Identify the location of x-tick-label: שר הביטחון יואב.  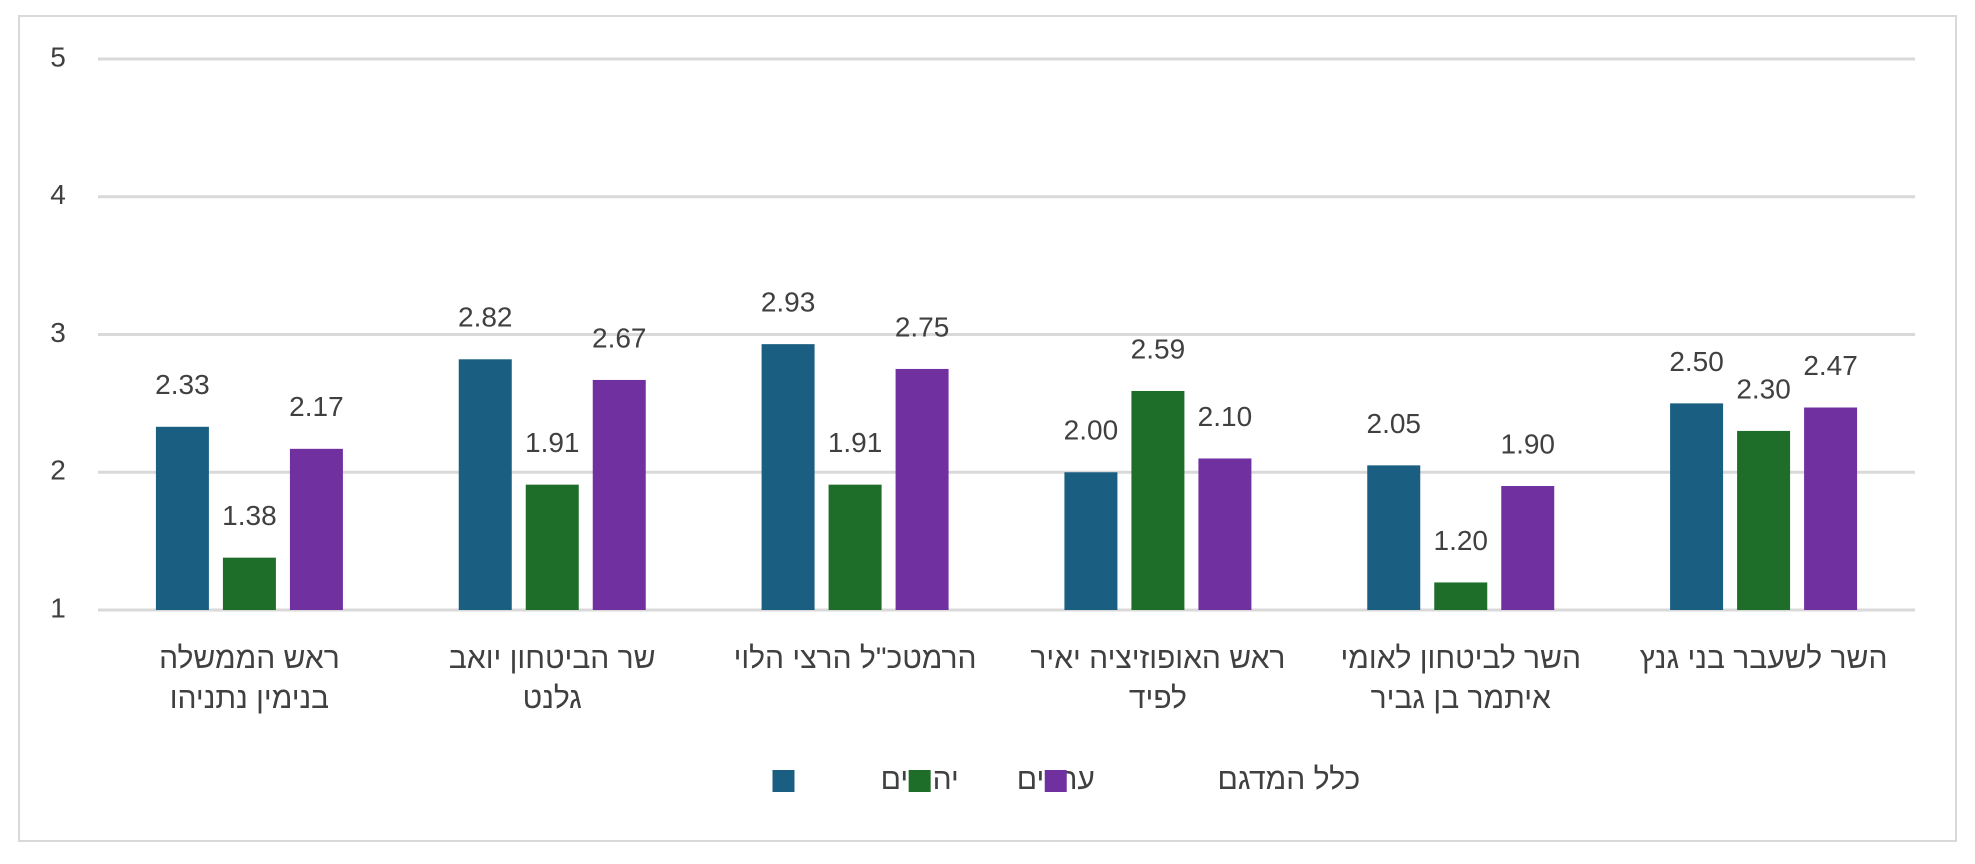
(552, 658).